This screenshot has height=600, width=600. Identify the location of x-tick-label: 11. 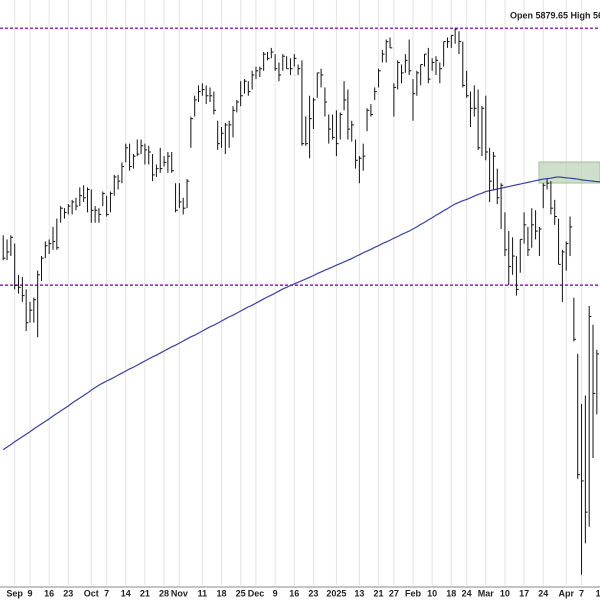
(203, 593).